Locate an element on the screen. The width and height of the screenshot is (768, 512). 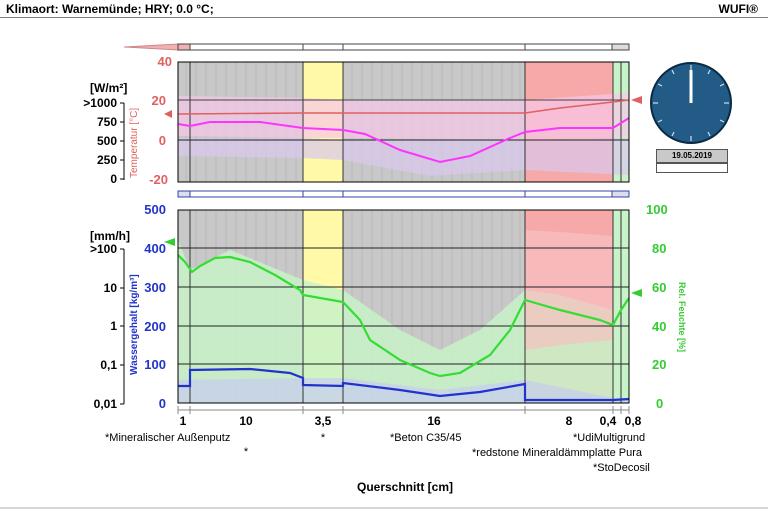
thickness-label: 16 is located at coordinates (434, 421).